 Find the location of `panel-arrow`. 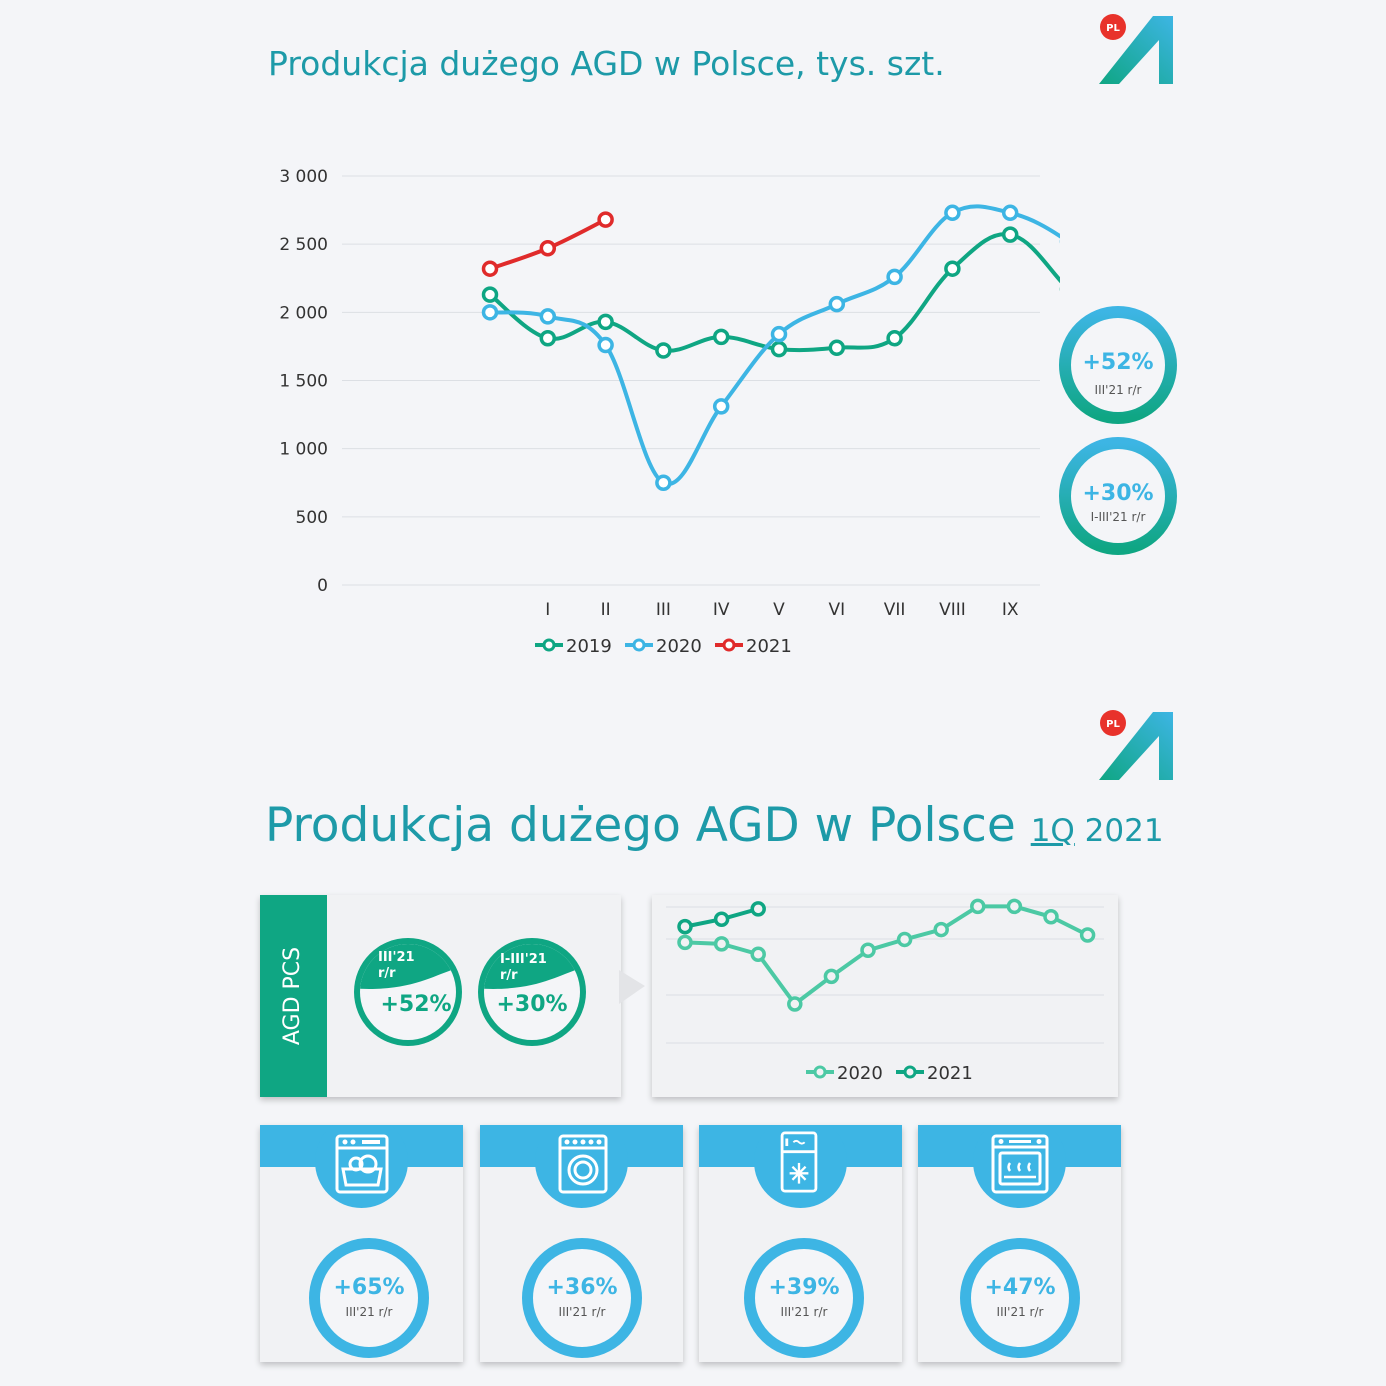

panel-arrow is located at coordinates (632, 987).